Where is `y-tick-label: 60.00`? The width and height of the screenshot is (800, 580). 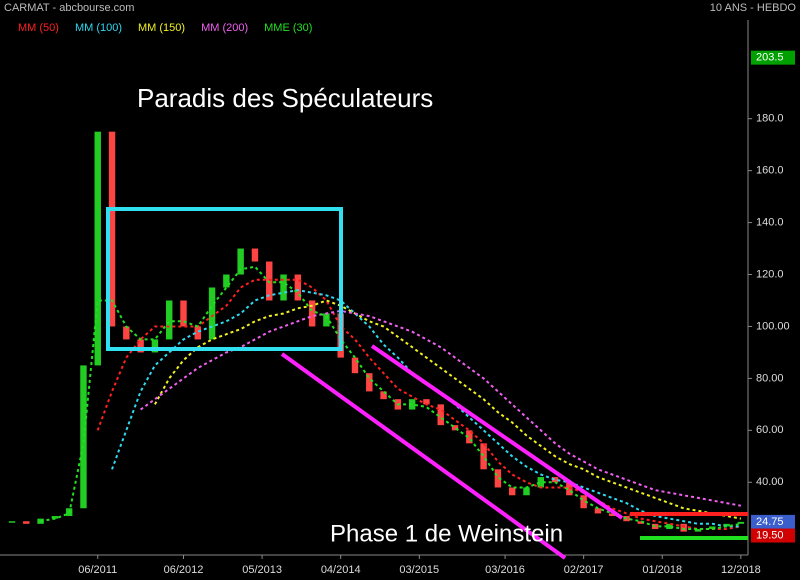
y-tick-label: 60.00 is located at coordinates (770, 430).